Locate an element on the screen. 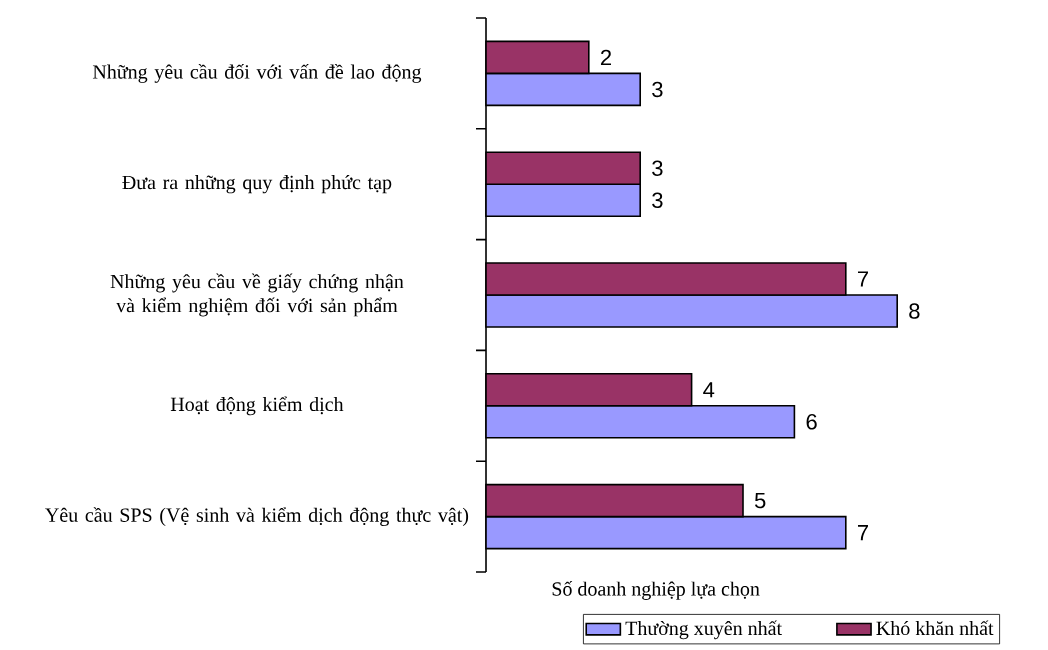  legend-label: Thường xuyên nhất is located at coordinates (703, 630).